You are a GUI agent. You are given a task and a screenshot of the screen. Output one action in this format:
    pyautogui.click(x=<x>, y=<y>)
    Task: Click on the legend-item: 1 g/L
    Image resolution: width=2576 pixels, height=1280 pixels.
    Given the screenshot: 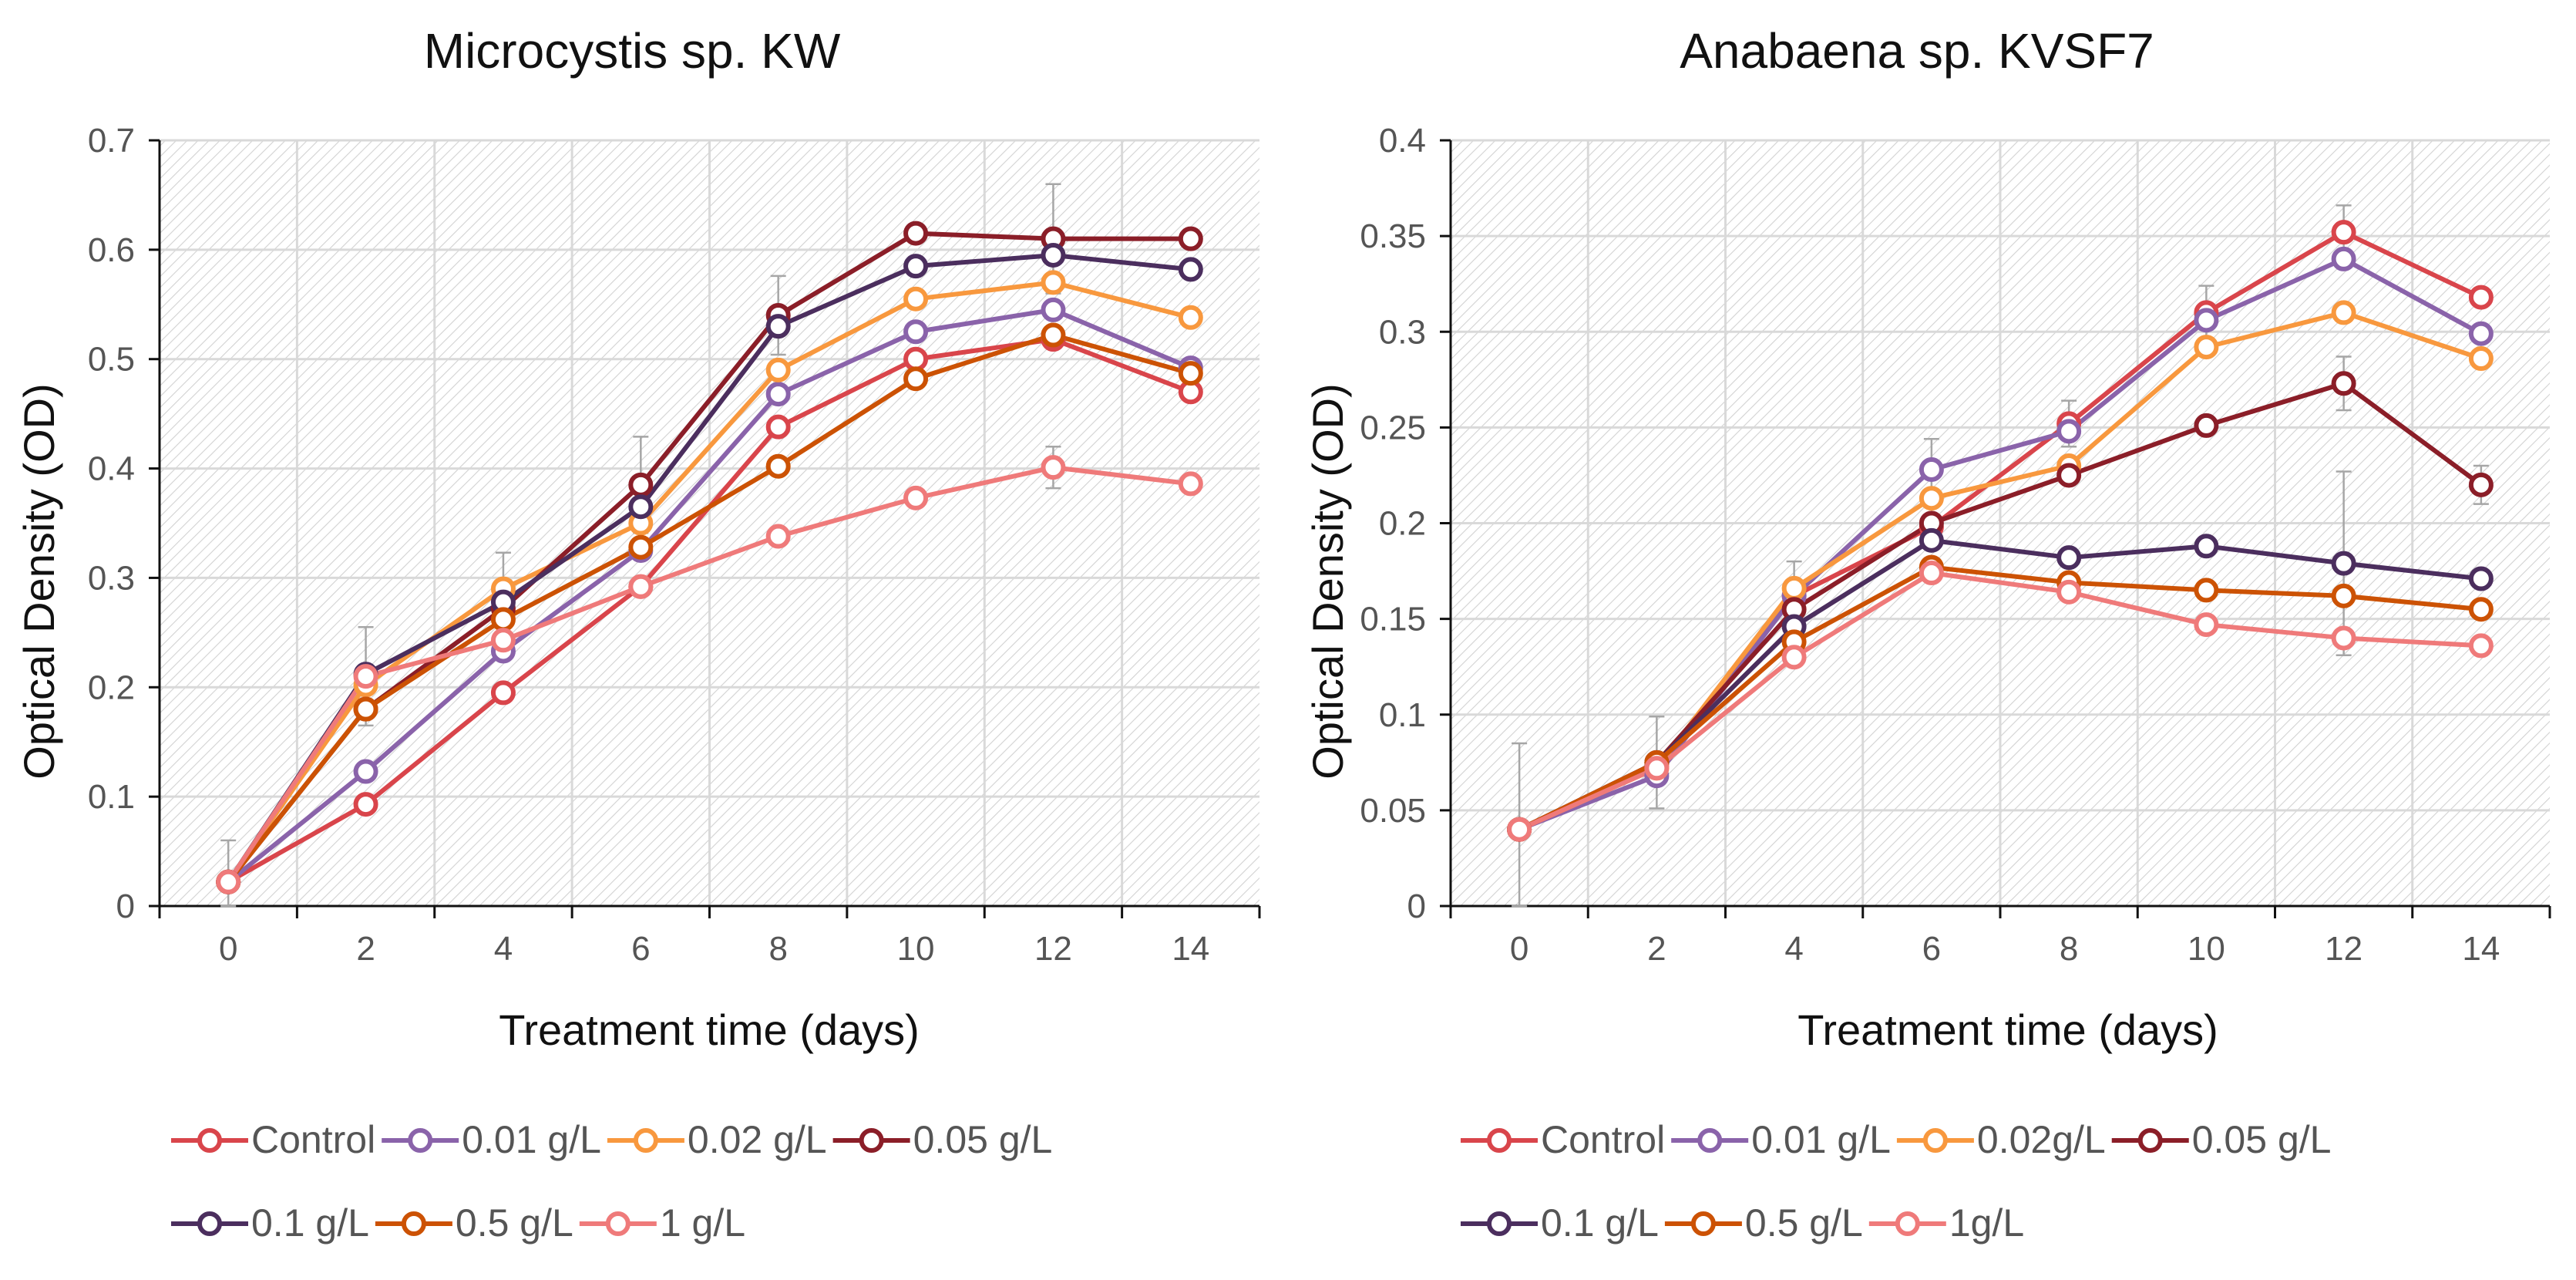 What is the action you would take?
    pyautogui.click(x=662, y=1223)
    